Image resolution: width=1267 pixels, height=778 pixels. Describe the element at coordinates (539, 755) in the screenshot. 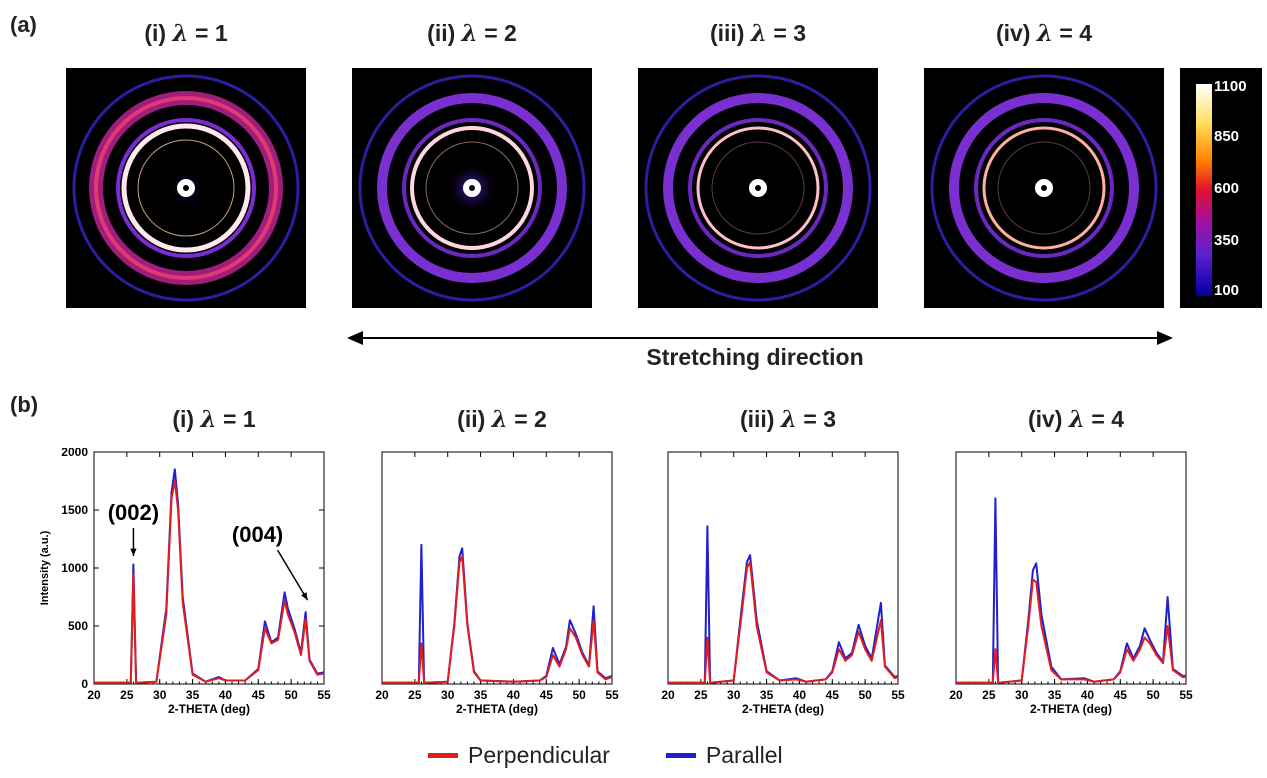

I see `legend-label-perpendicular: Perpendicular` at that location.